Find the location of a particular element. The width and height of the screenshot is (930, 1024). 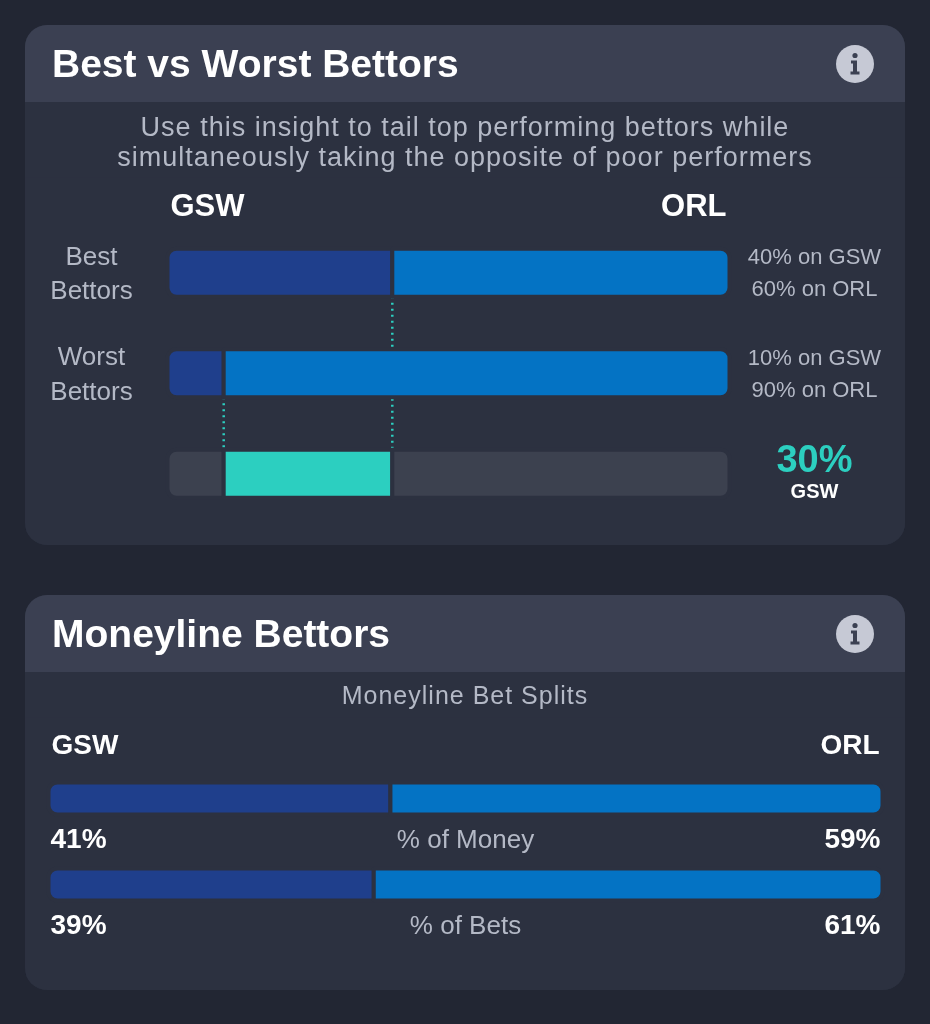

chart-title: Moneyline Bettors is located at coordinates (221, 634).